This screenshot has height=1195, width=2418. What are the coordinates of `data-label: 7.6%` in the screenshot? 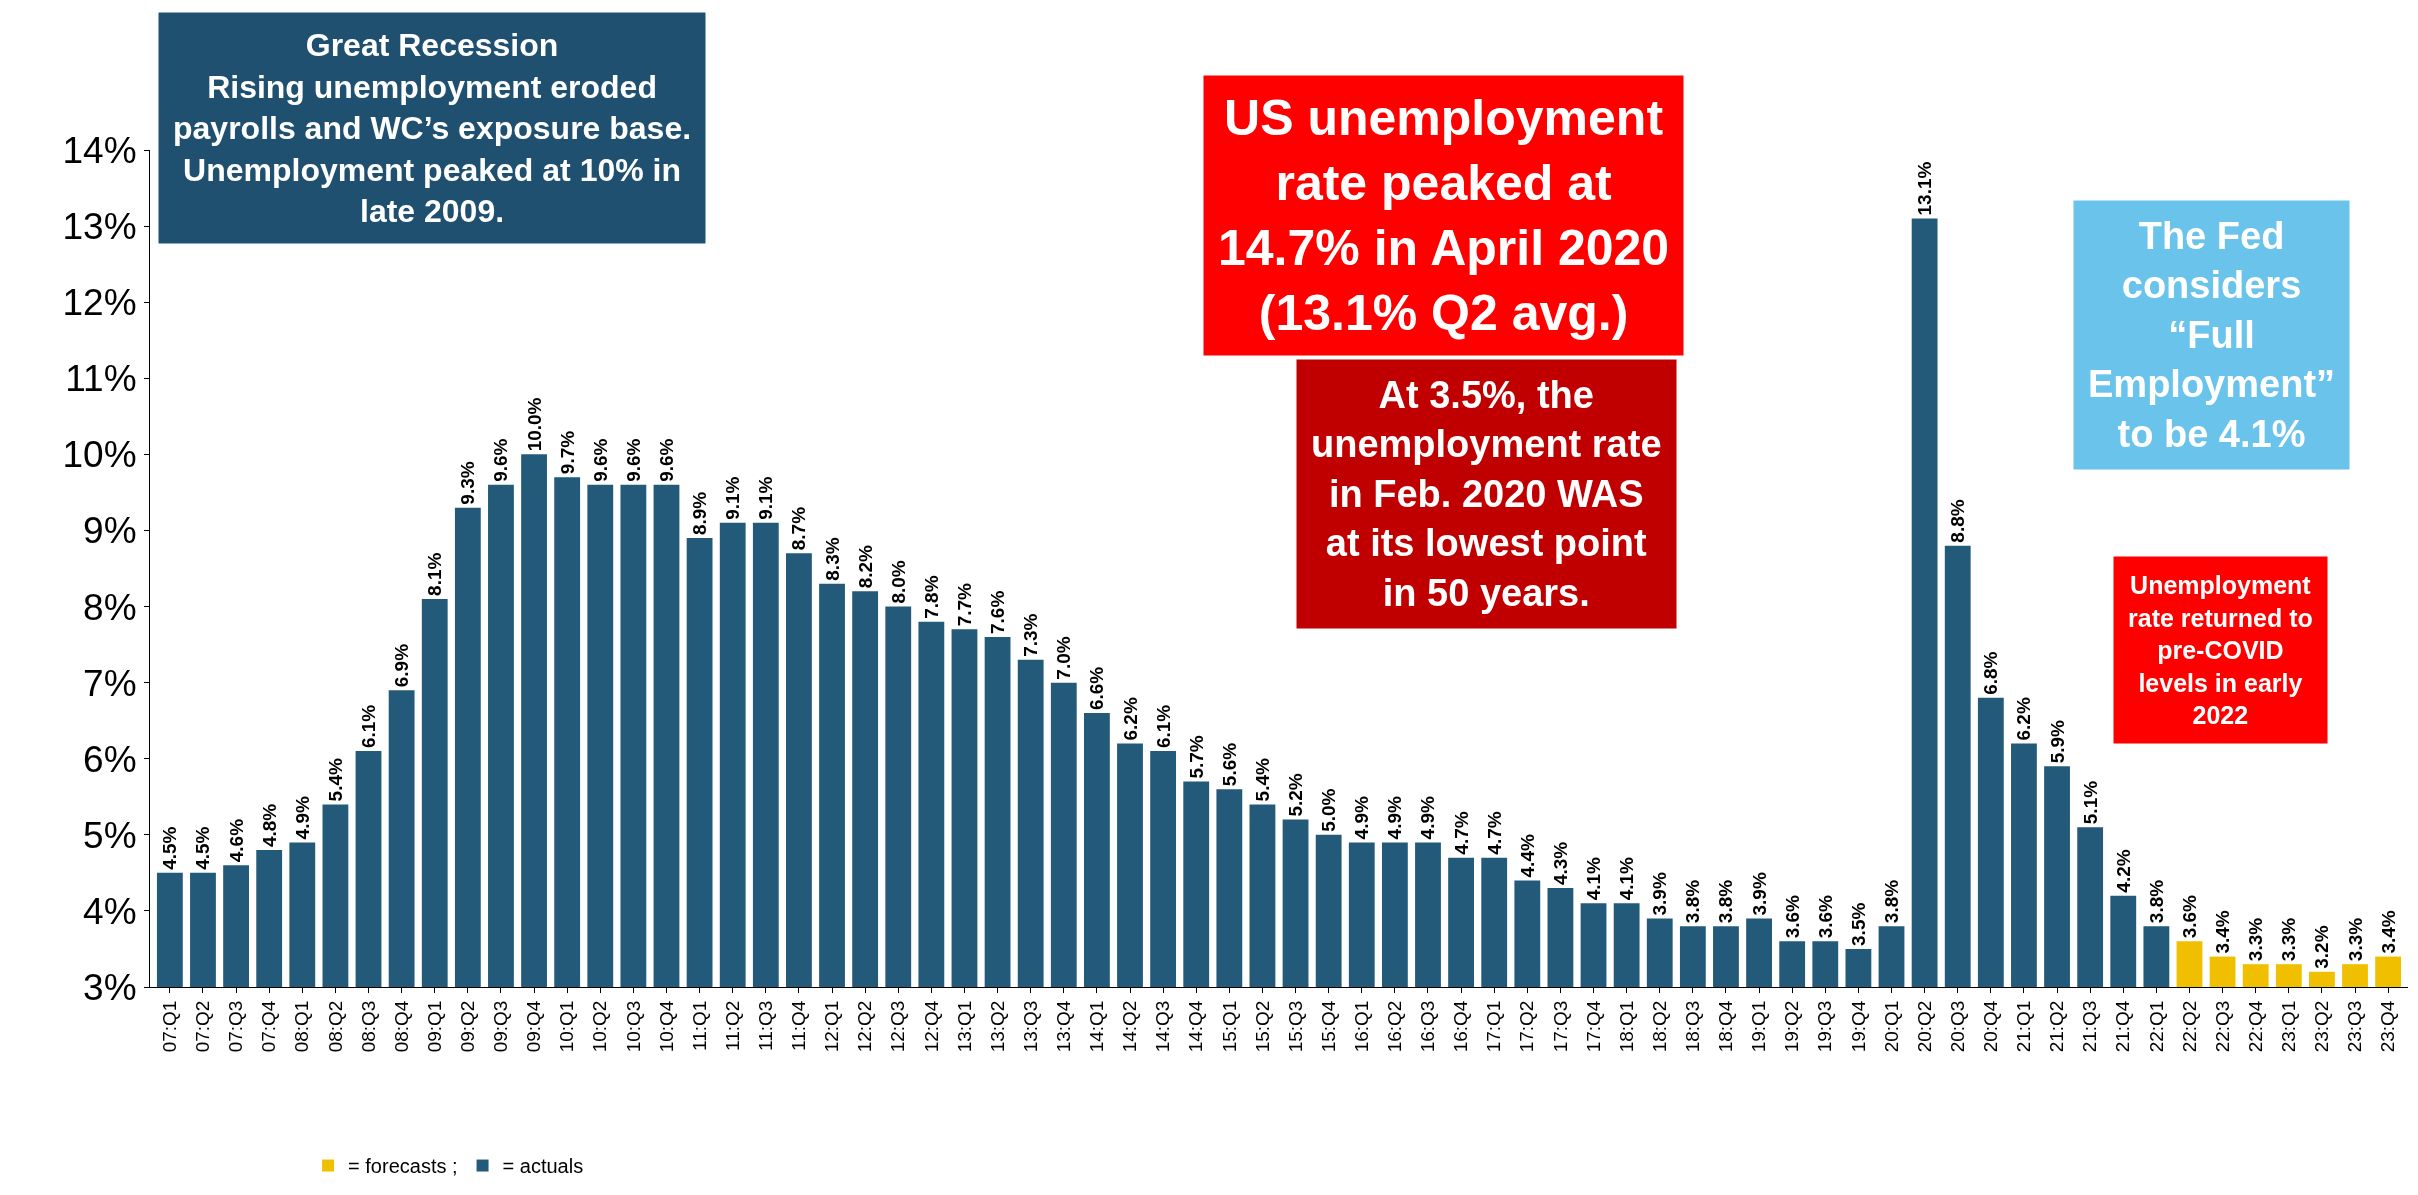 It's located at (998, 612).